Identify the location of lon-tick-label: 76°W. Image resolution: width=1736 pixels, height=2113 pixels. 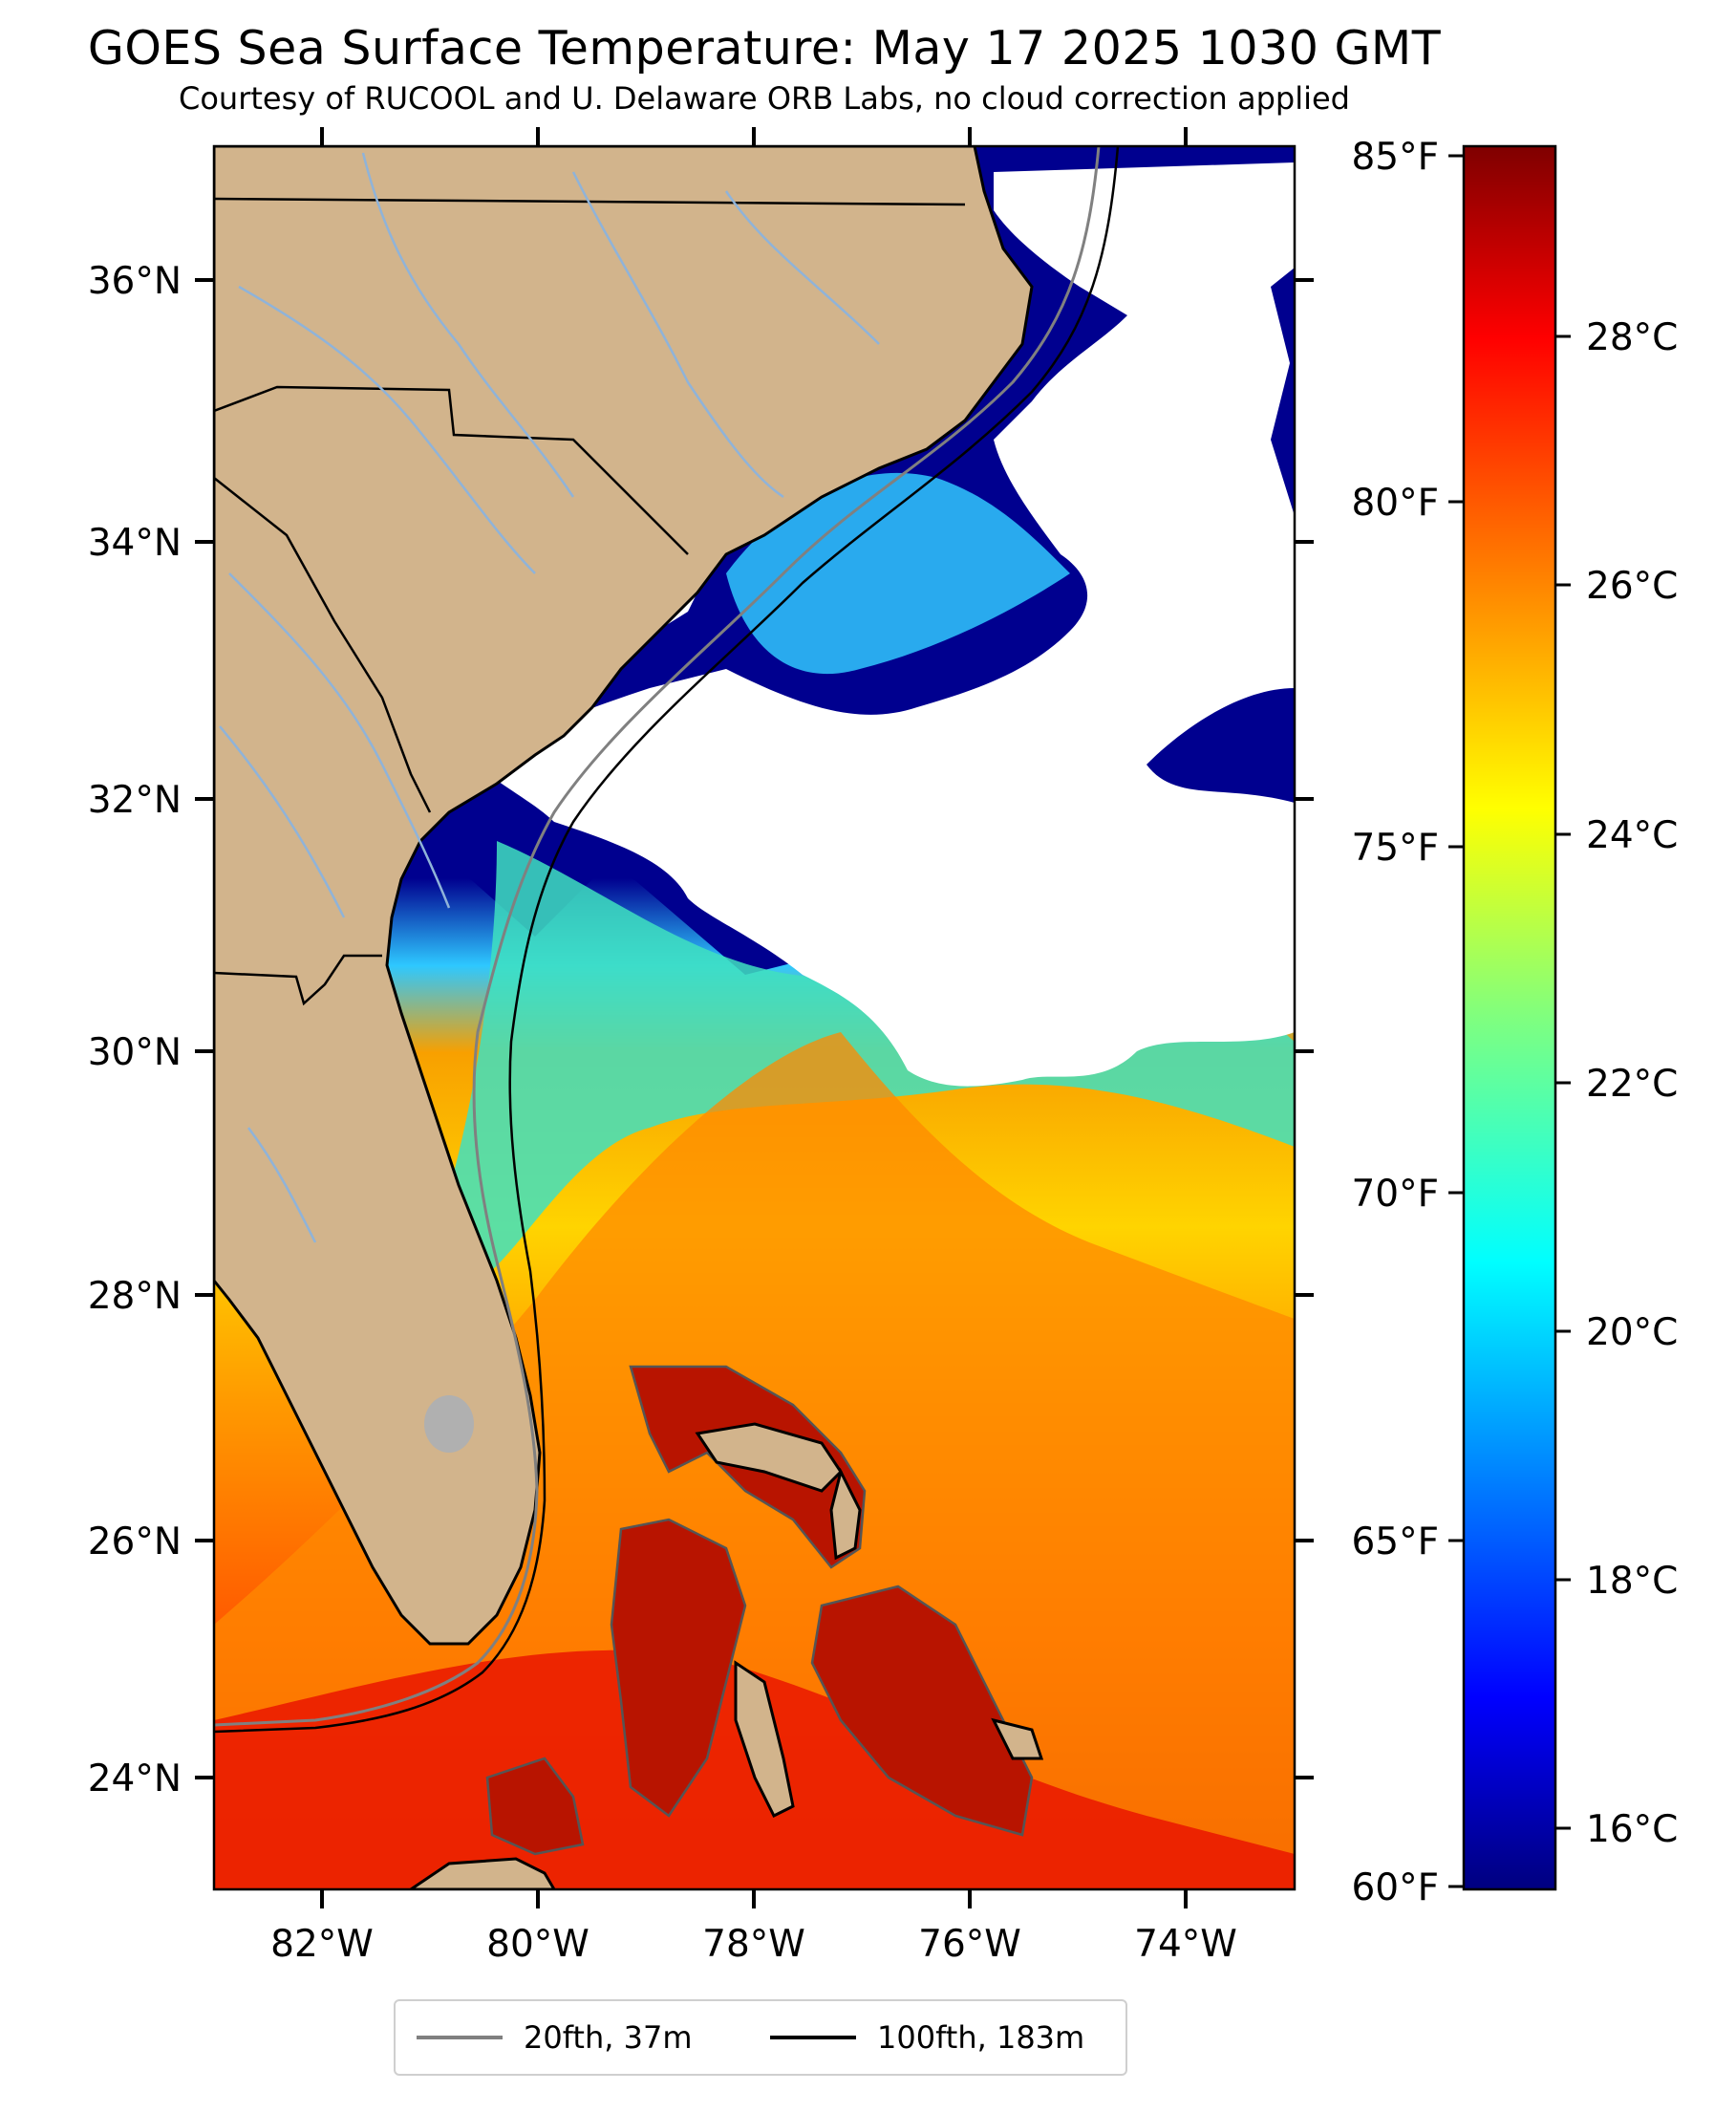
(969, 1944).